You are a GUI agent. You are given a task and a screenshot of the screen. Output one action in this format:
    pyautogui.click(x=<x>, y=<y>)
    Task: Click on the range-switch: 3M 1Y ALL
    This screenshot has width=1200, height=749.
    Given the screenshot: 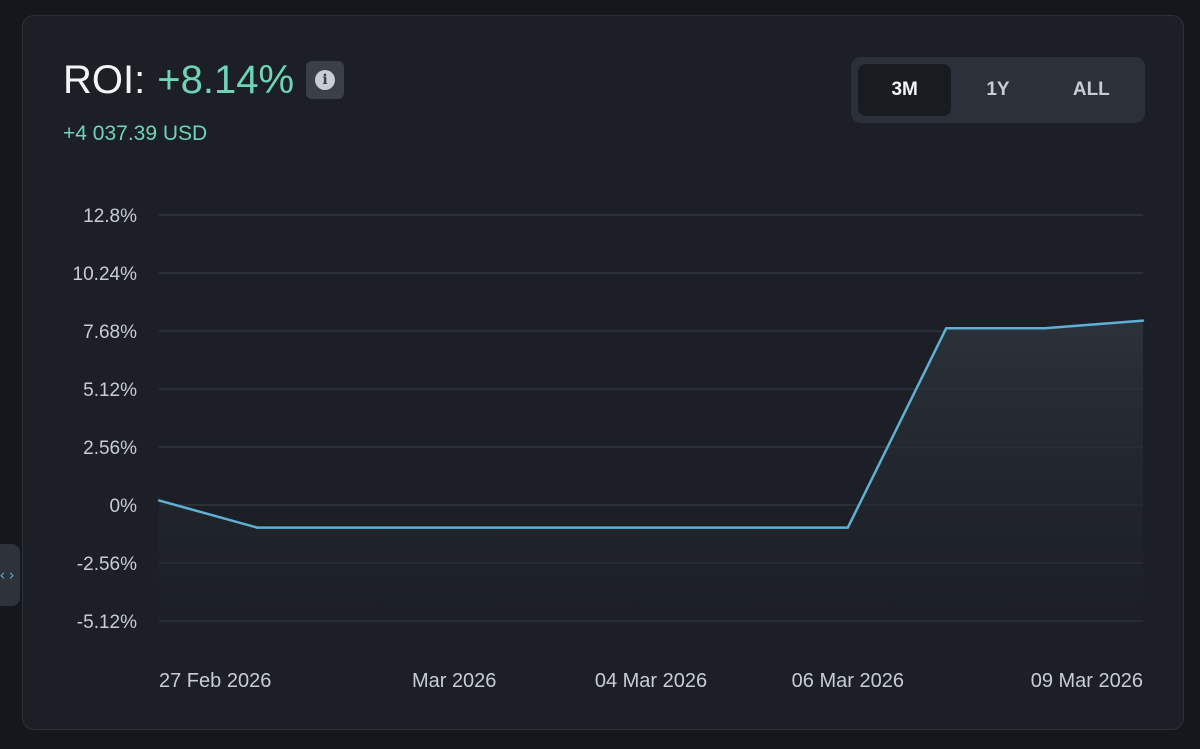 What is the action you would take?
    pyautogui.click(x=998, y=90)
    